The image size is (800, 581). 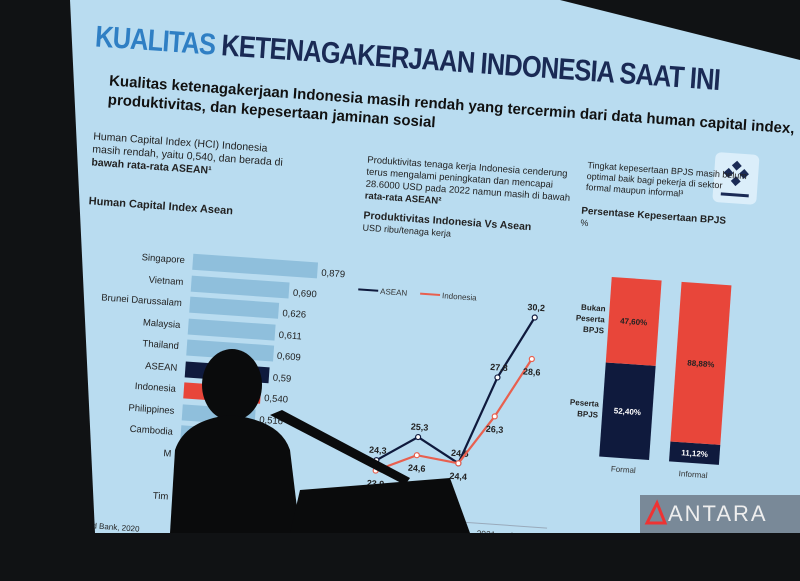 I want to click on category-label: Formal, so click(x=624, y=469).